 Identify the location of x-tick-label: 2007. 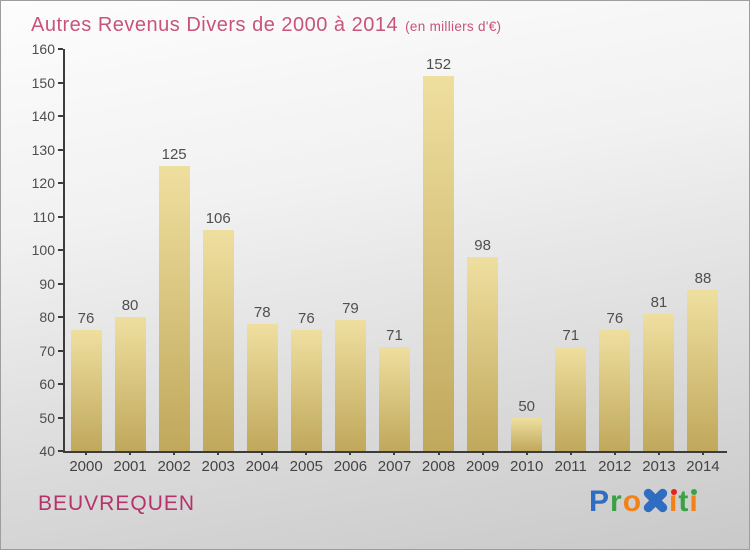
(394, 466).